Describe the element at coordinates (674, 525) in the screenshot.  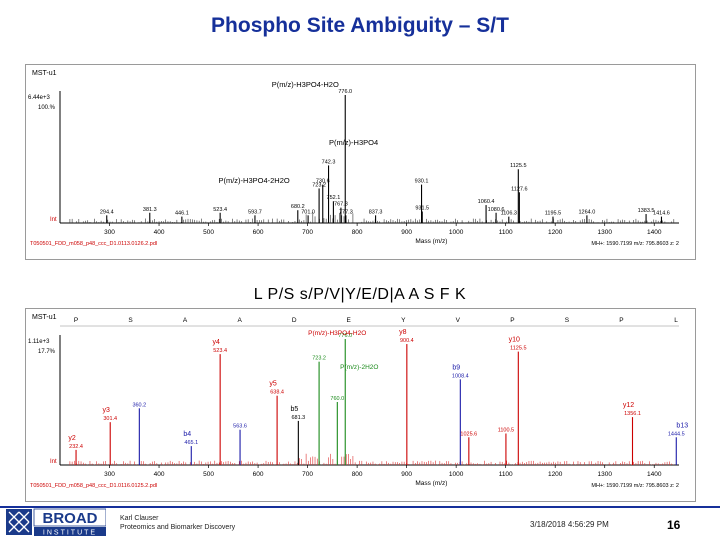
I see `page-number: 16` at that location.